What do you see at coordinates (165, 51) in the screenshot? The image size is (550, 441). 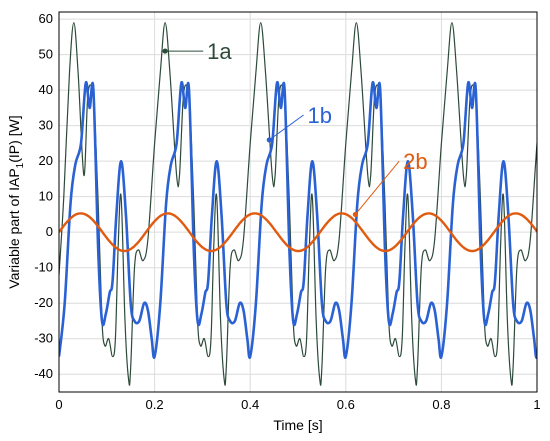 I see `annotation-marker-1a` at bounding box center [165, 51].